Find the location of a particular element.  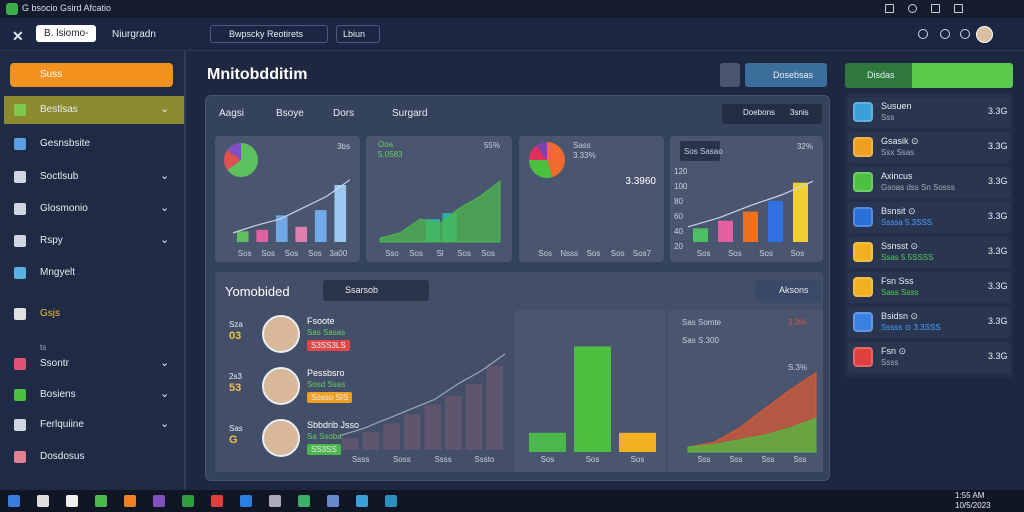

nav-select: Lbiun is located at coordinates (358, 34).